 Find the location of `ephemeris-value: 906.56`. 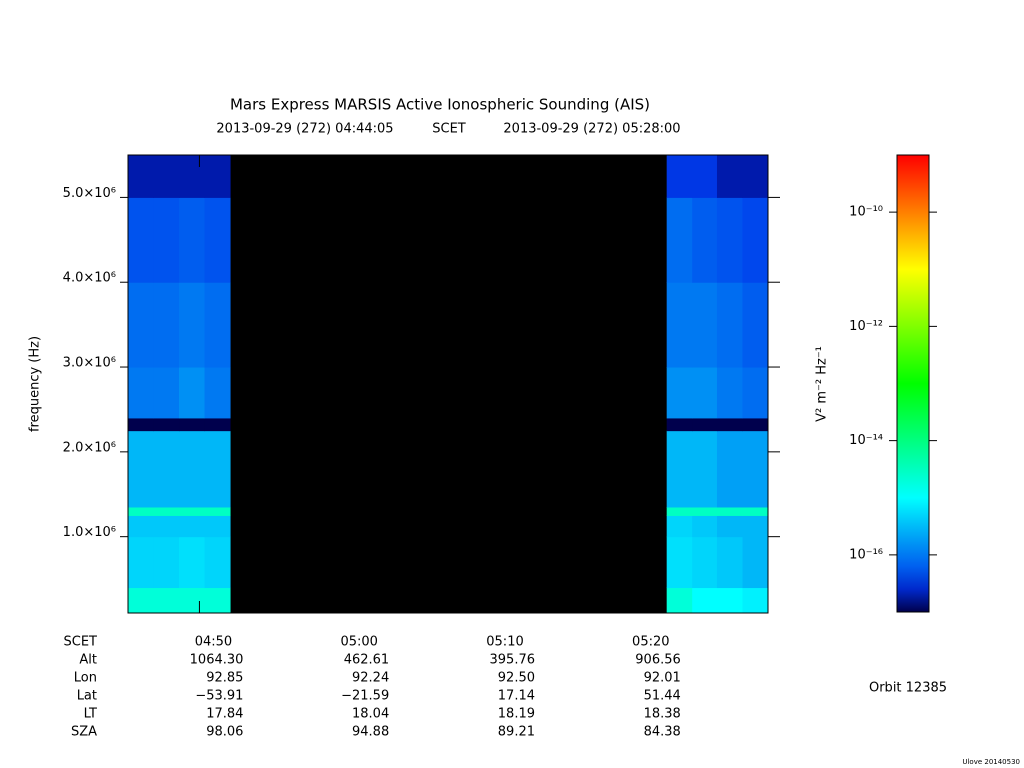

ephemeris-value: 906.56 is located at coordinates (658, 660).